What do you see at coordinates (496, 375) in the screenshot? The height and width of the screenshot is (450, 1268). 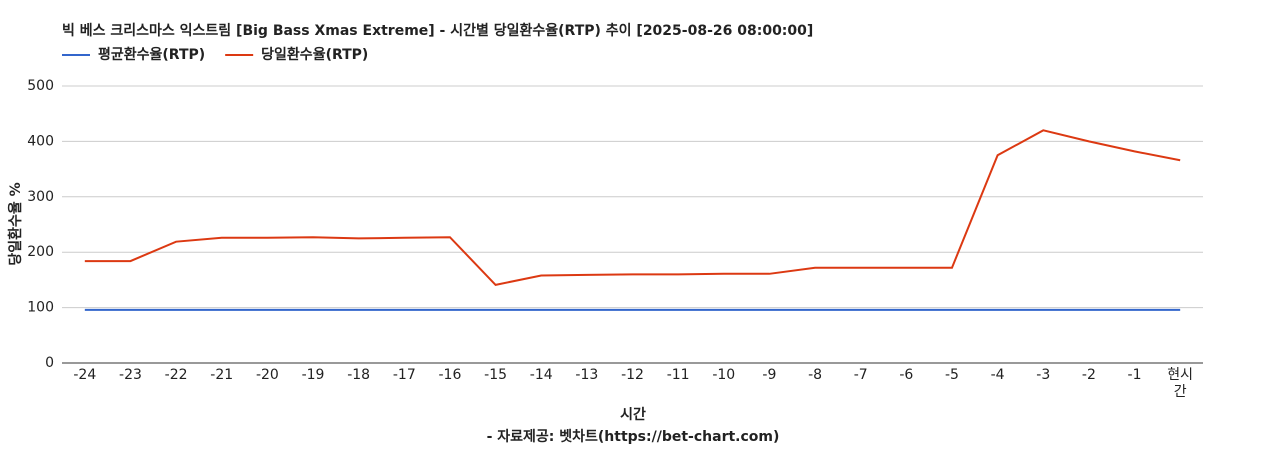 I see `x-tick-label: -15` at bounding box center [496, 375].